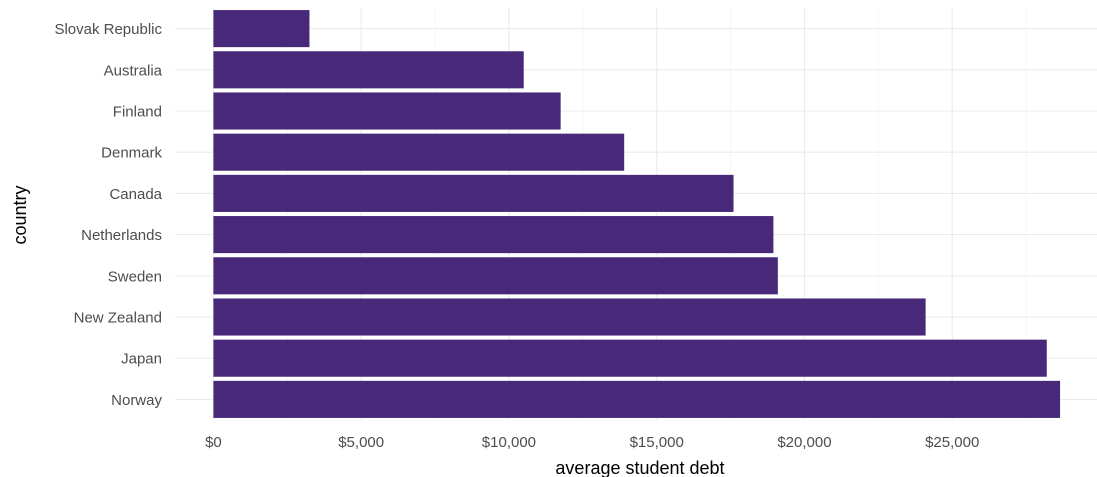 Image resolution: width=1097 pixels, height=477 pixels. Describe the element at coordinates (592, 442) in the screenshot. I see `x-axis-tick-labels: $0 $5,000 $10,000 $15,000 $20,000 $25,000` at that location.